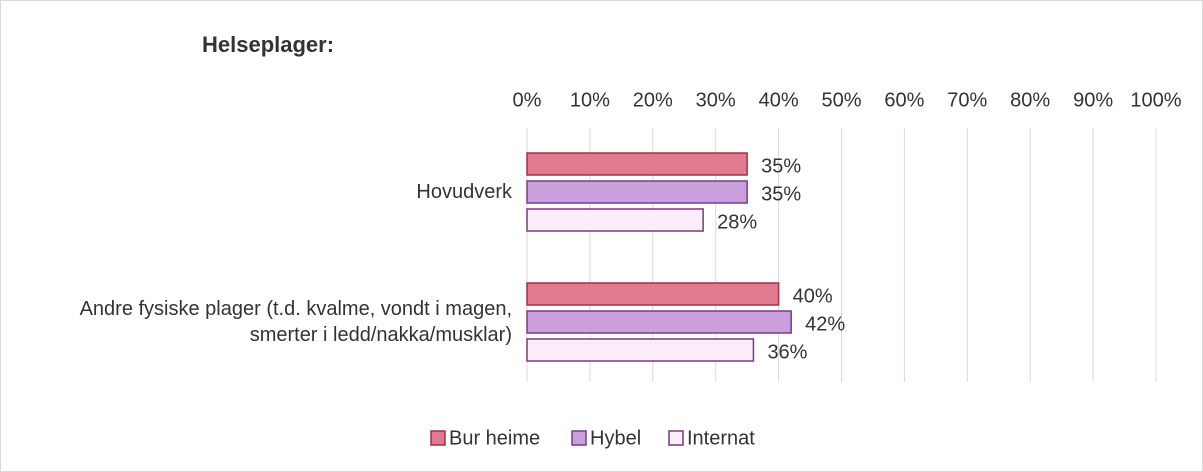 The width and height of the screenshot is (1203, 472). I want to click on x-tick-label: 40%, so click(779, 100).